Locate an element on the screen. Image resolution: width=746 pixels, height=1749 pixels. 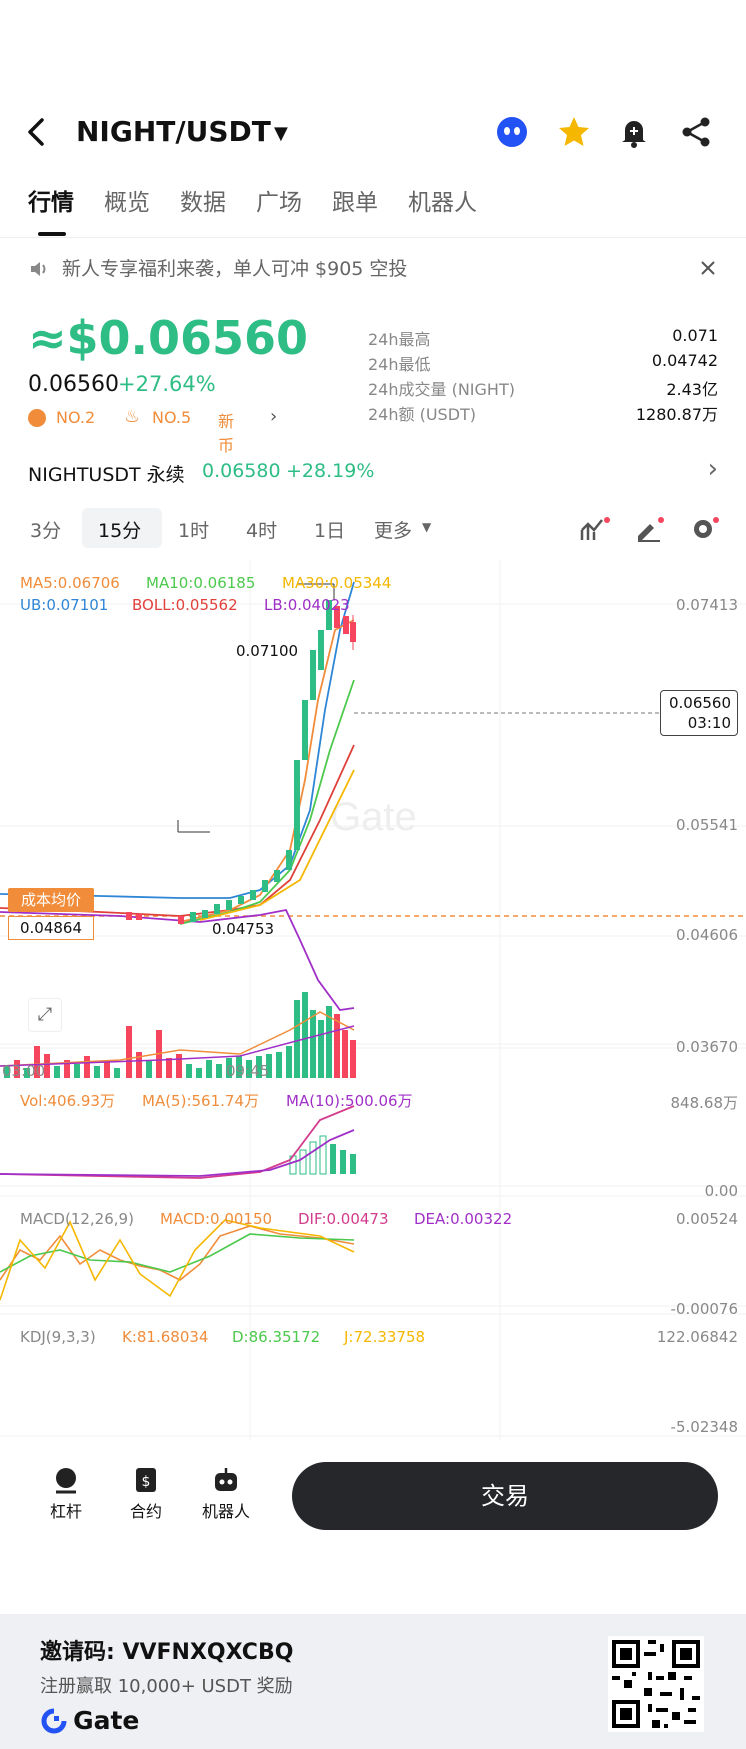
tab-copy-trade: 跟单 is located at coordinates (355, 203).